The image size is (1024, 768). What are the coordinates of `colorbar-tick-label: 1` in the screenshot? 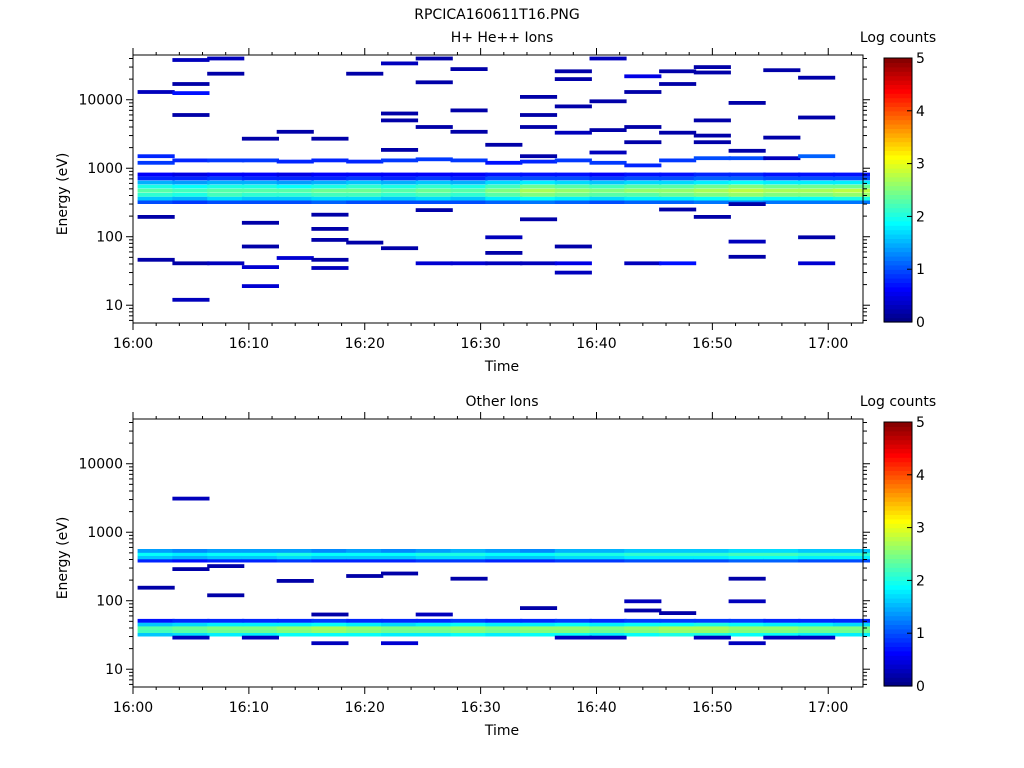 It's located at (920, 634).